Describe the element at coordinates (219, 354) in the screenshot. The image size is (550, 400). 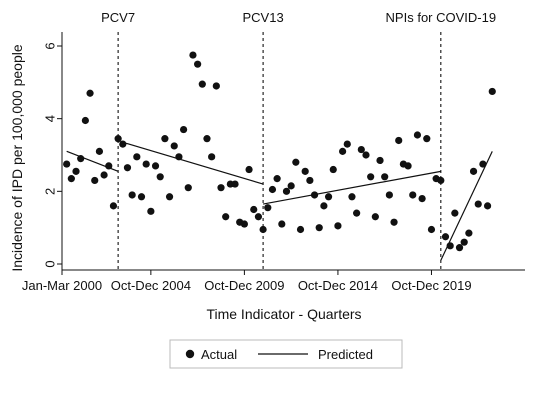
I see `legend-label: Actual` at that location.